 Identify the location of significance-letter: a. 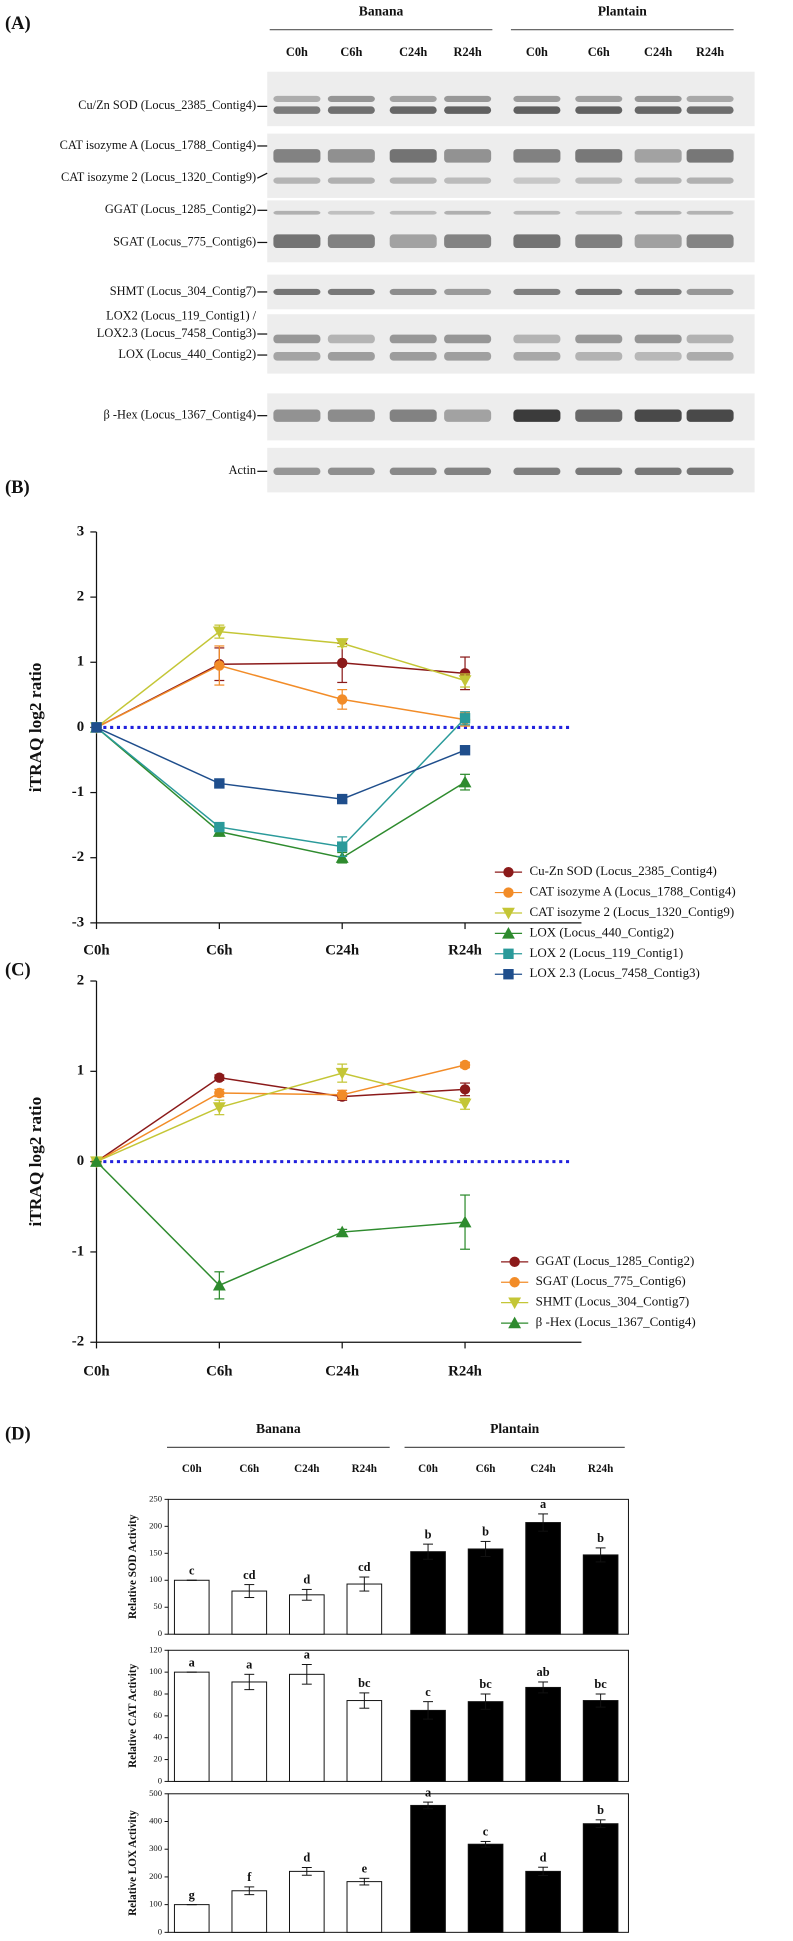
(192, 1662).